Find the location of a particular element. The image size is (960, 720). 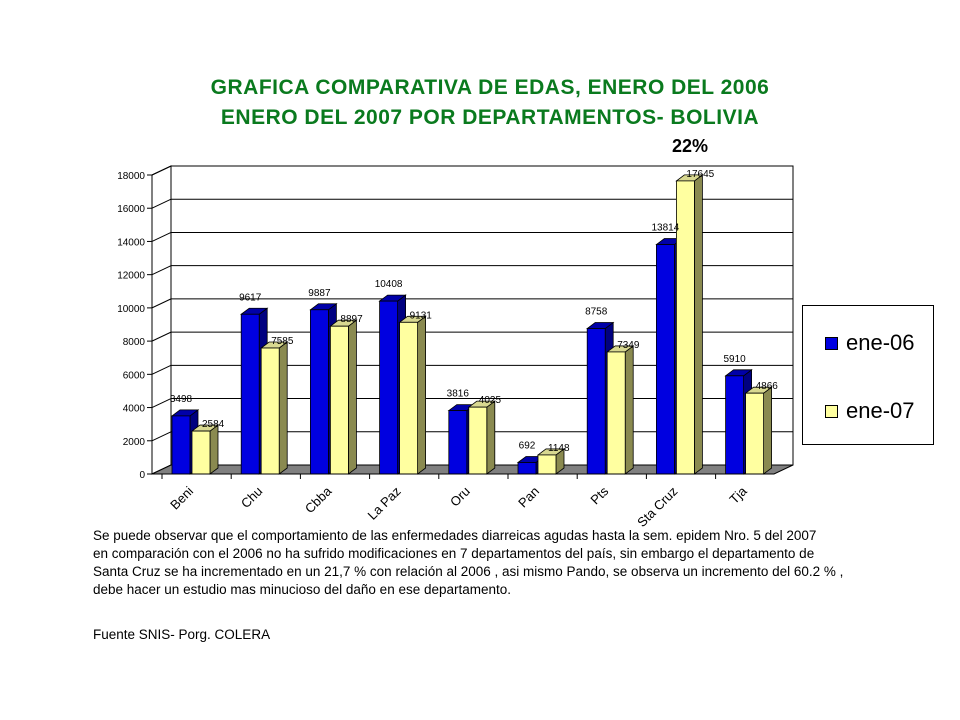

data-label-ene-06: 5910 is located at coordinates (734, 359).